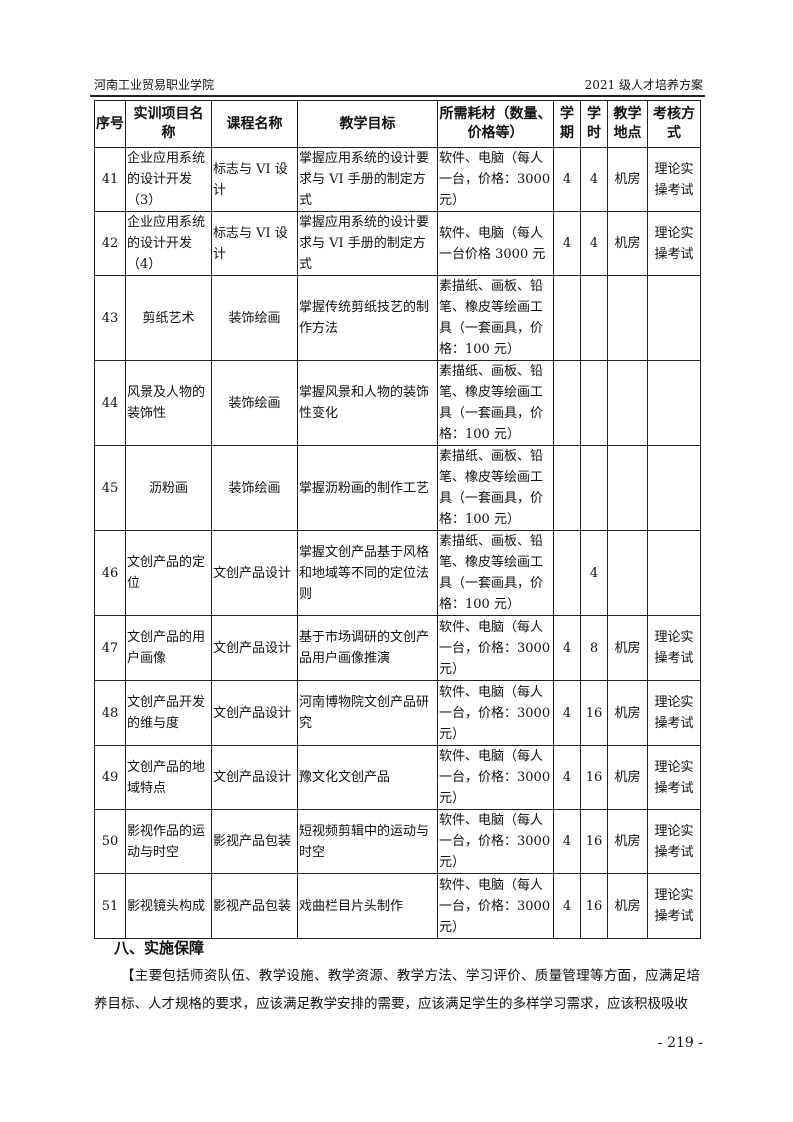  I want to click on column-header: 考核方式, so click(674, 124).